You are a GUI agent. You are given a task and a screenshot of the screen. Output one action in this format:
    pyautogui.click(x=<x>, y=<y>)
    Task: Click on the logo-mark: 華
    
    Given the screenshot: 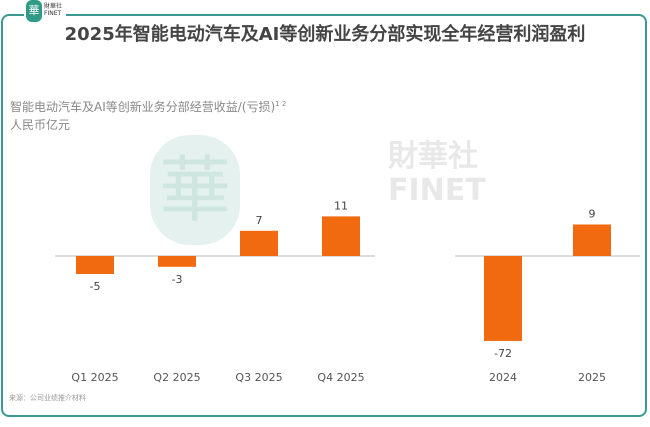 What is the action you would take?
    pyautogui.click(x=34, y=11)
    